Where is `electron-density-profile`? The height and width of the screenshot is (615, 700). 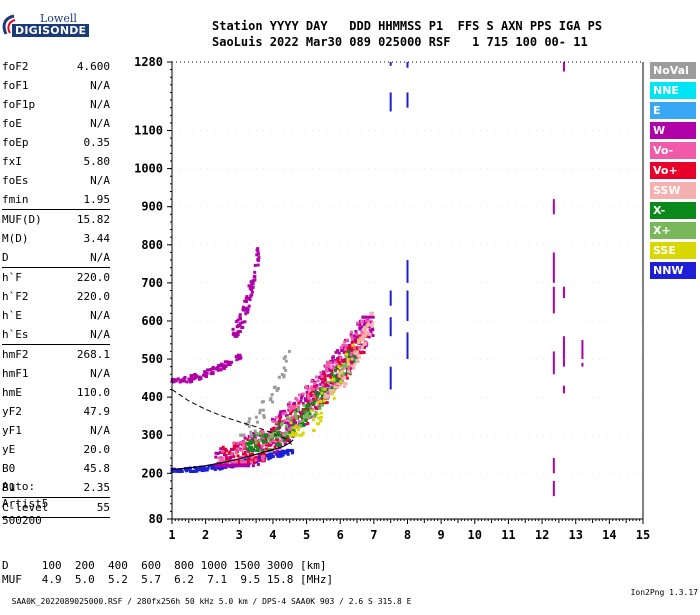
electron-density-profile is located at coordinates (232, 418).